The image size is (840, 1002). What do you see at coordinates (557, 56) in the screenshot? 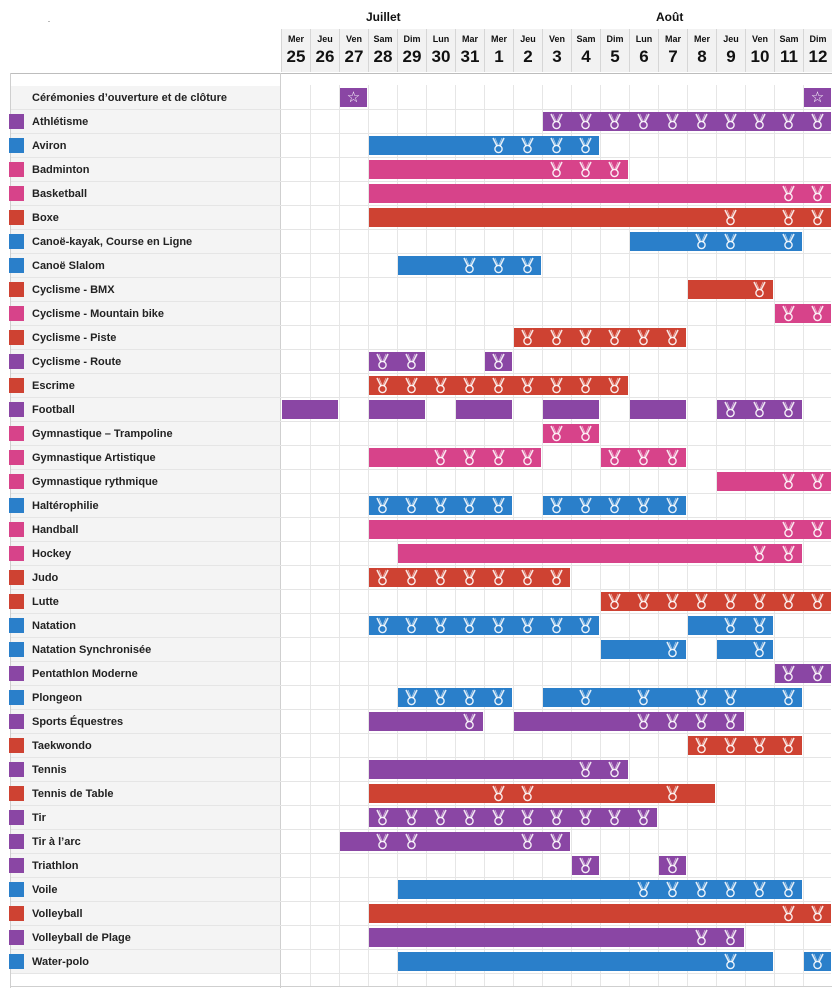
I see `day-number: 3` at bounding box center [557, 56].